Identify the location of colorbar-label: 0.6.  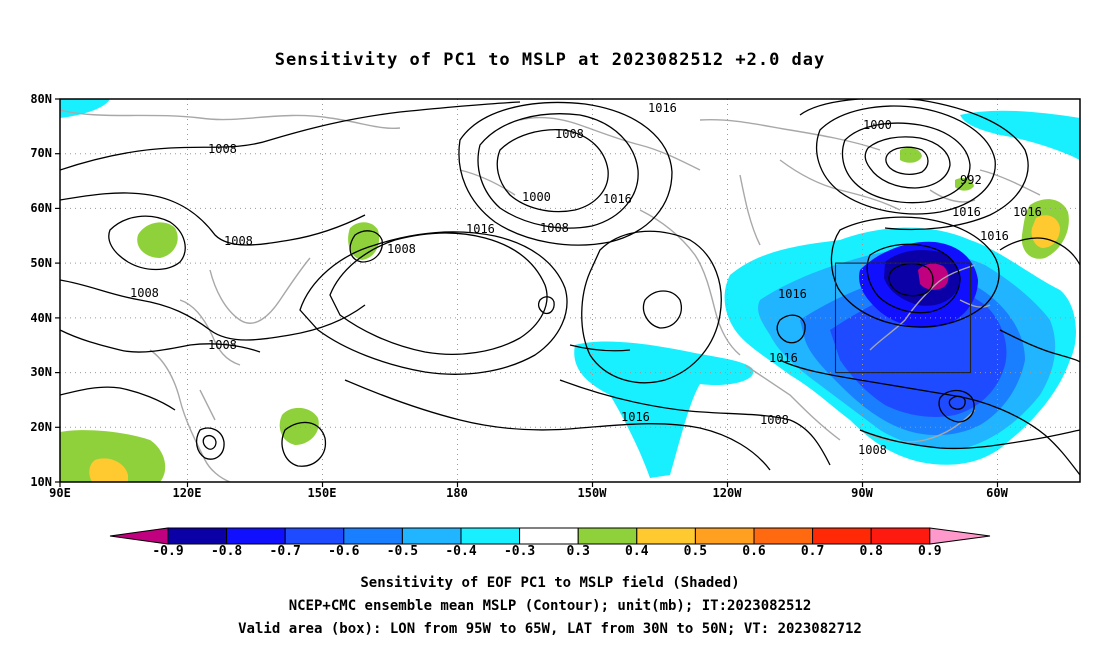
(754, 551).